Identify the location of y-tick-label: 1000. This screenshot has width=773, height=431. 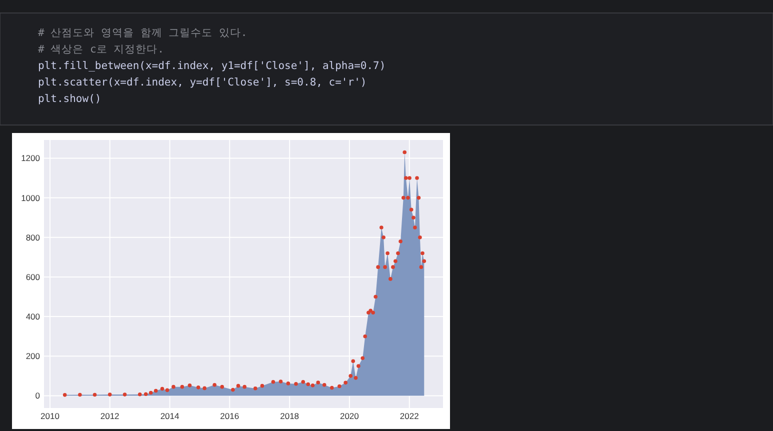
(30, 197).